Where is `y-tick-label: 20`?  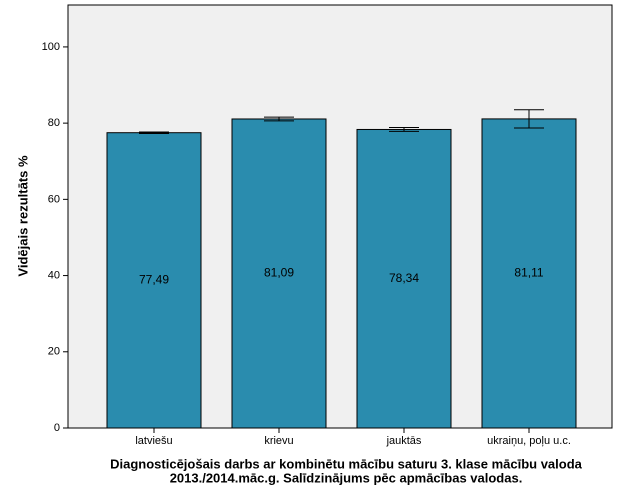
y-tick-label: 20 is located at coordinates (54, 352).